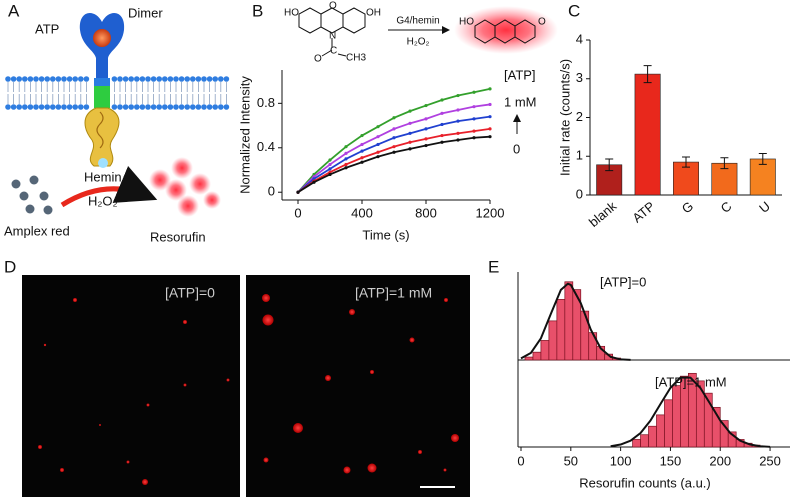 This screenshot has height=499, width=798. Describe the element at coordinates (647, 134) in the screenshot. I see `bar` at that location.